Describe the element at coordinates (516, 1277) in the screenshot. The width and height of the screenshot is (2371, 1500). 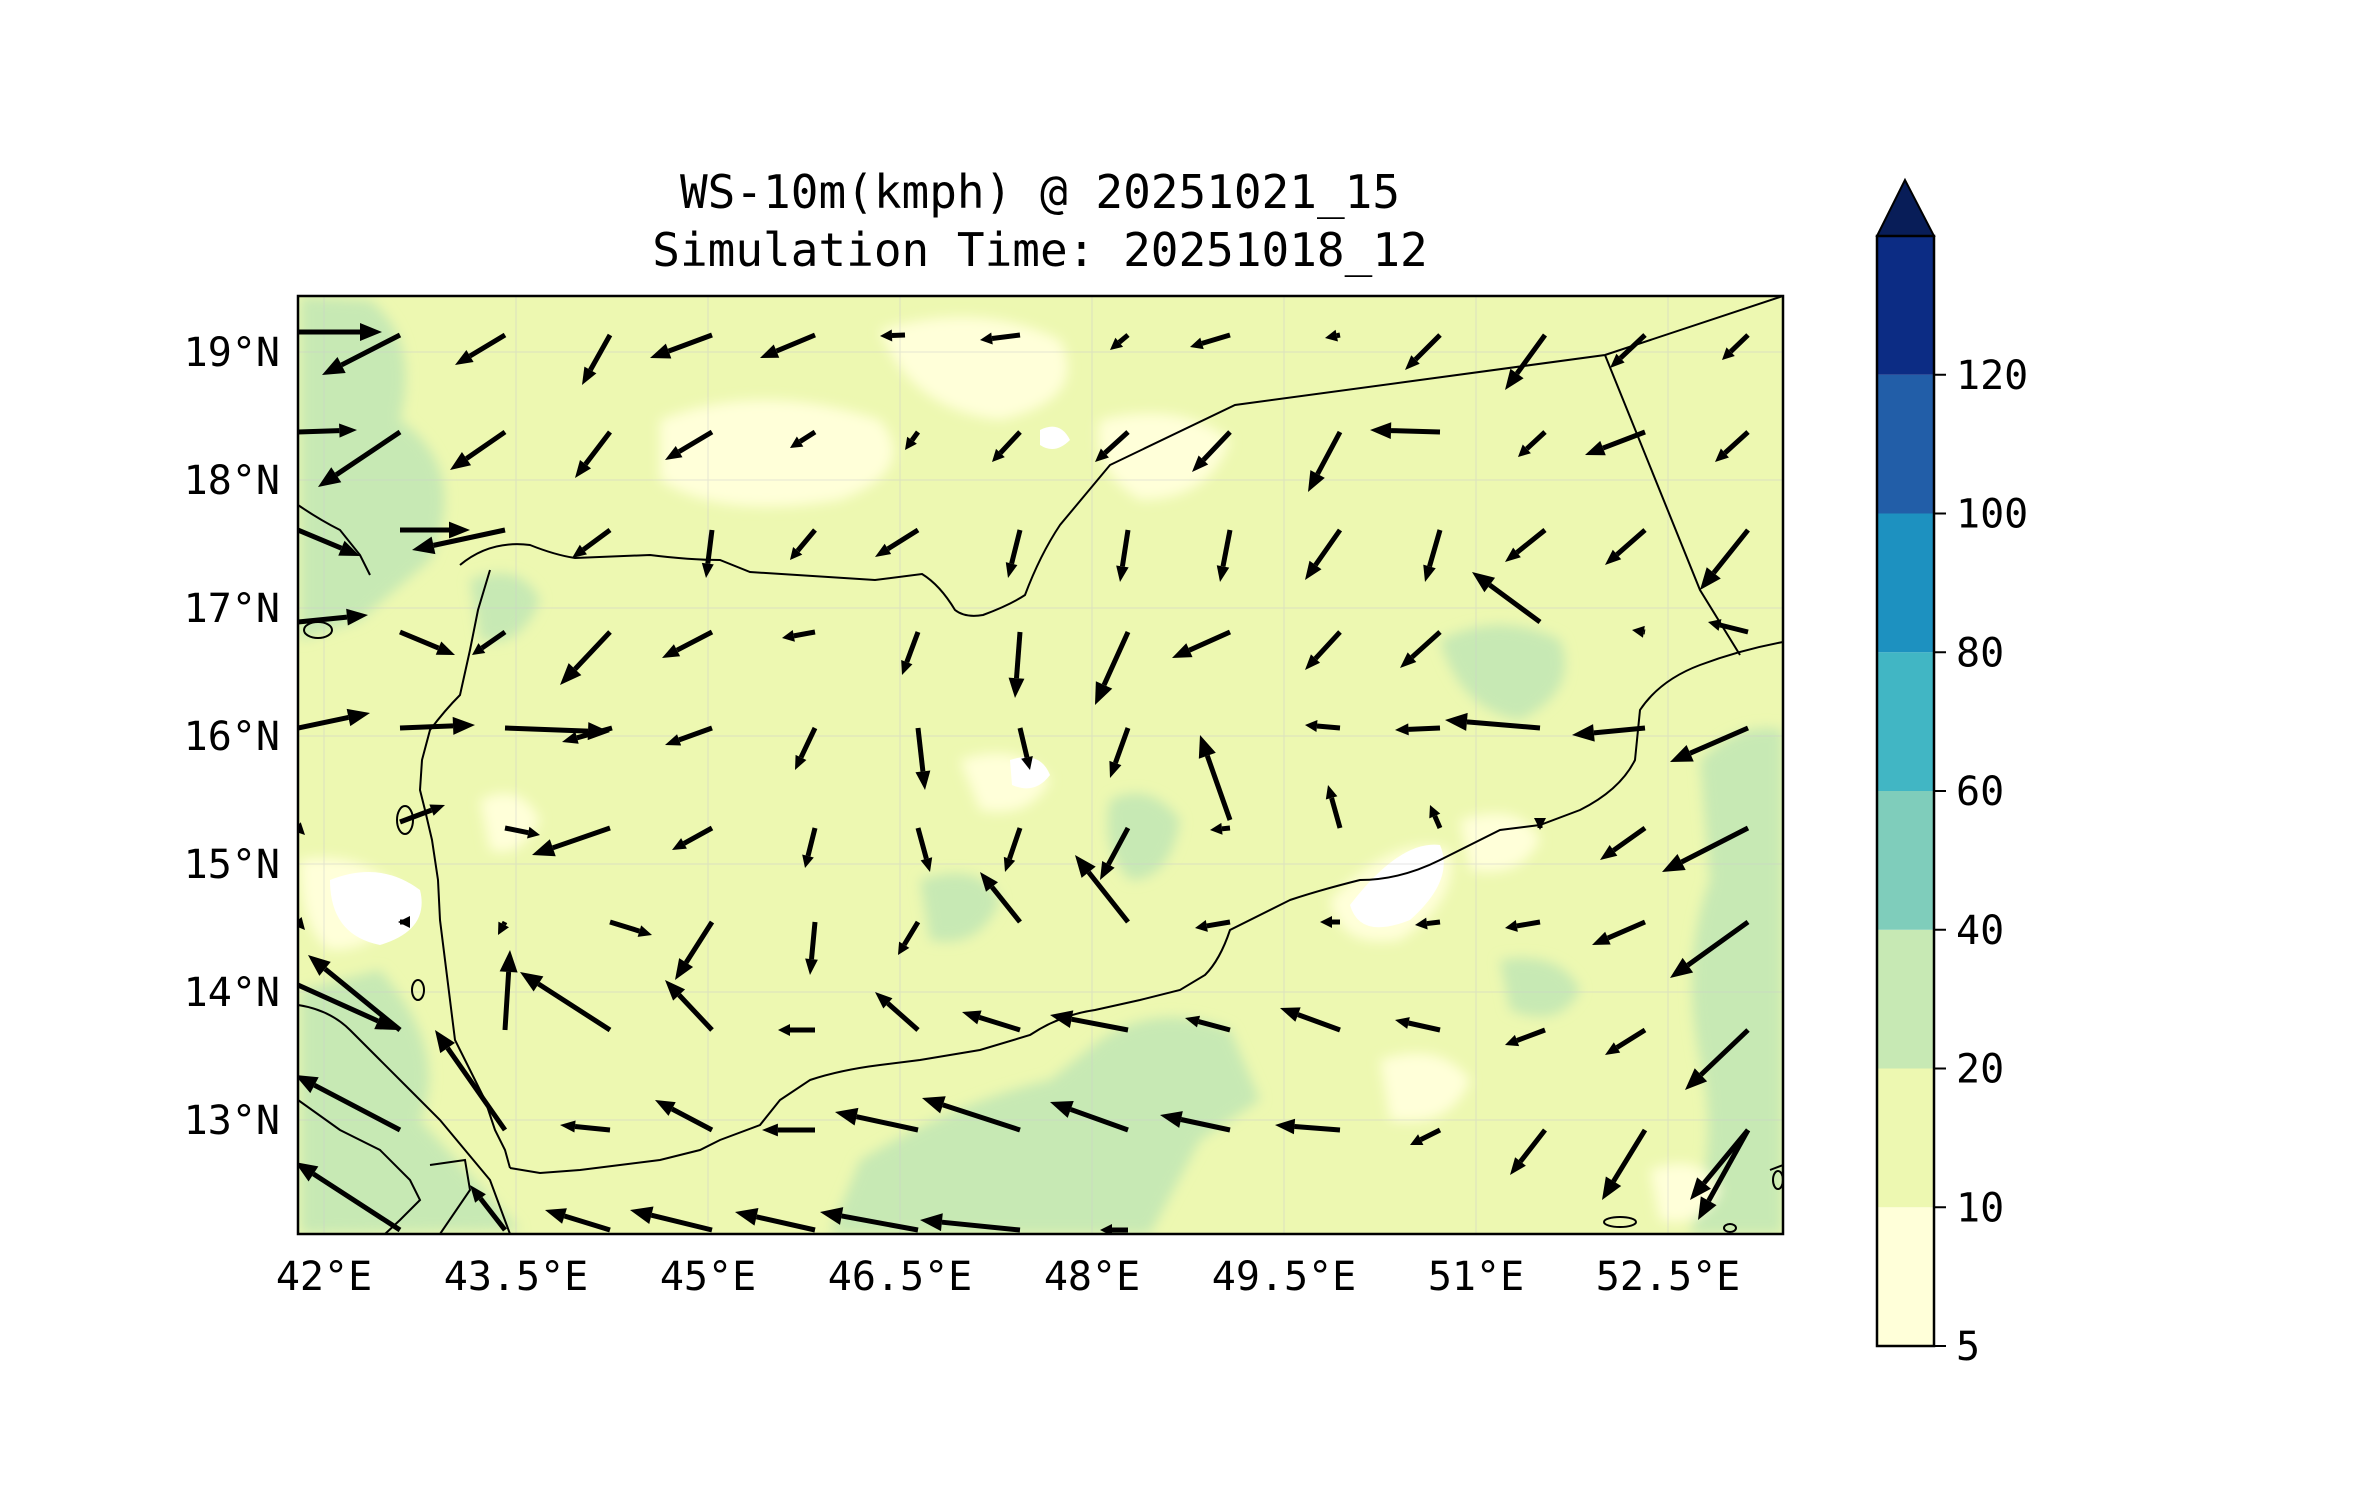
I see `lon-label-43-5: 43.5°E` at that location.